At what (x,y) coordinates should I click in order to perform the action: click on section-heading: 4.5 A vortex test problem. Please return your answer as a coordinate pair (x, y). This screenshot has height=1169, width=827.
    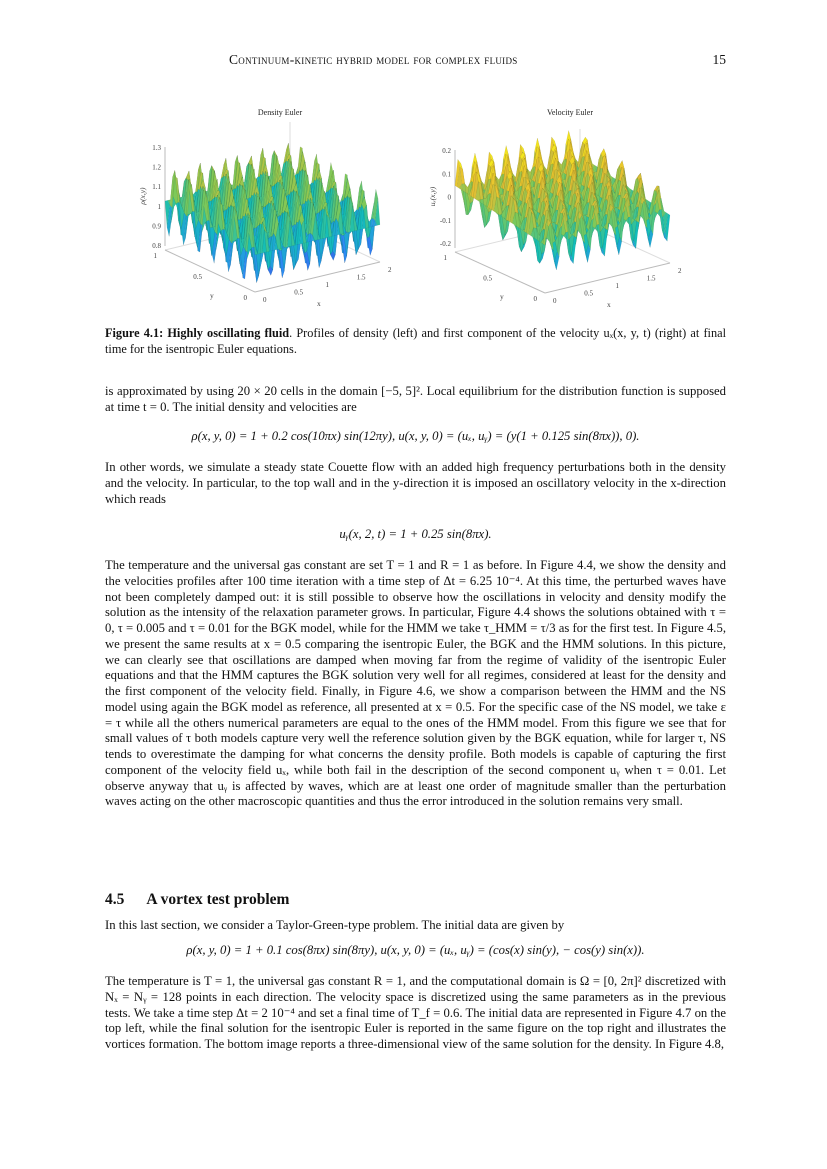
    Looking at the image, I should click on (197, 900).